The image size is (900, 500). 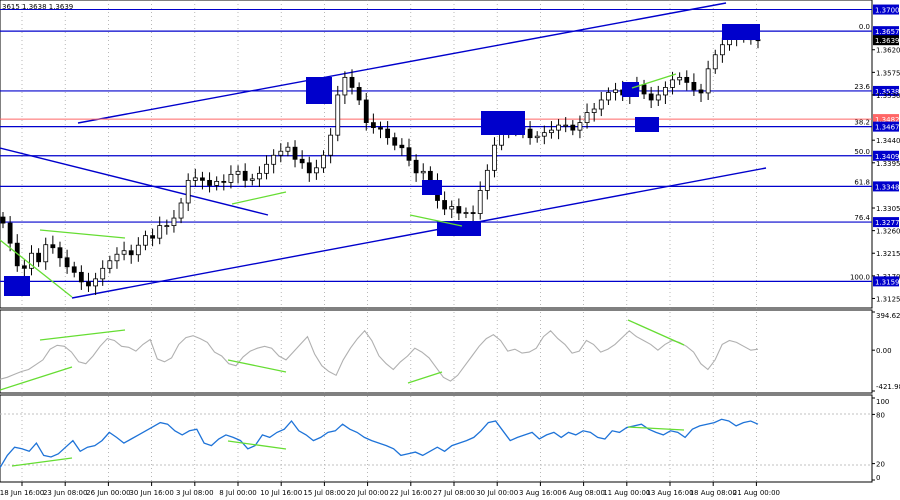 I want to click on time-label: 18 Aug 08:00, so click(x=713, y=493).